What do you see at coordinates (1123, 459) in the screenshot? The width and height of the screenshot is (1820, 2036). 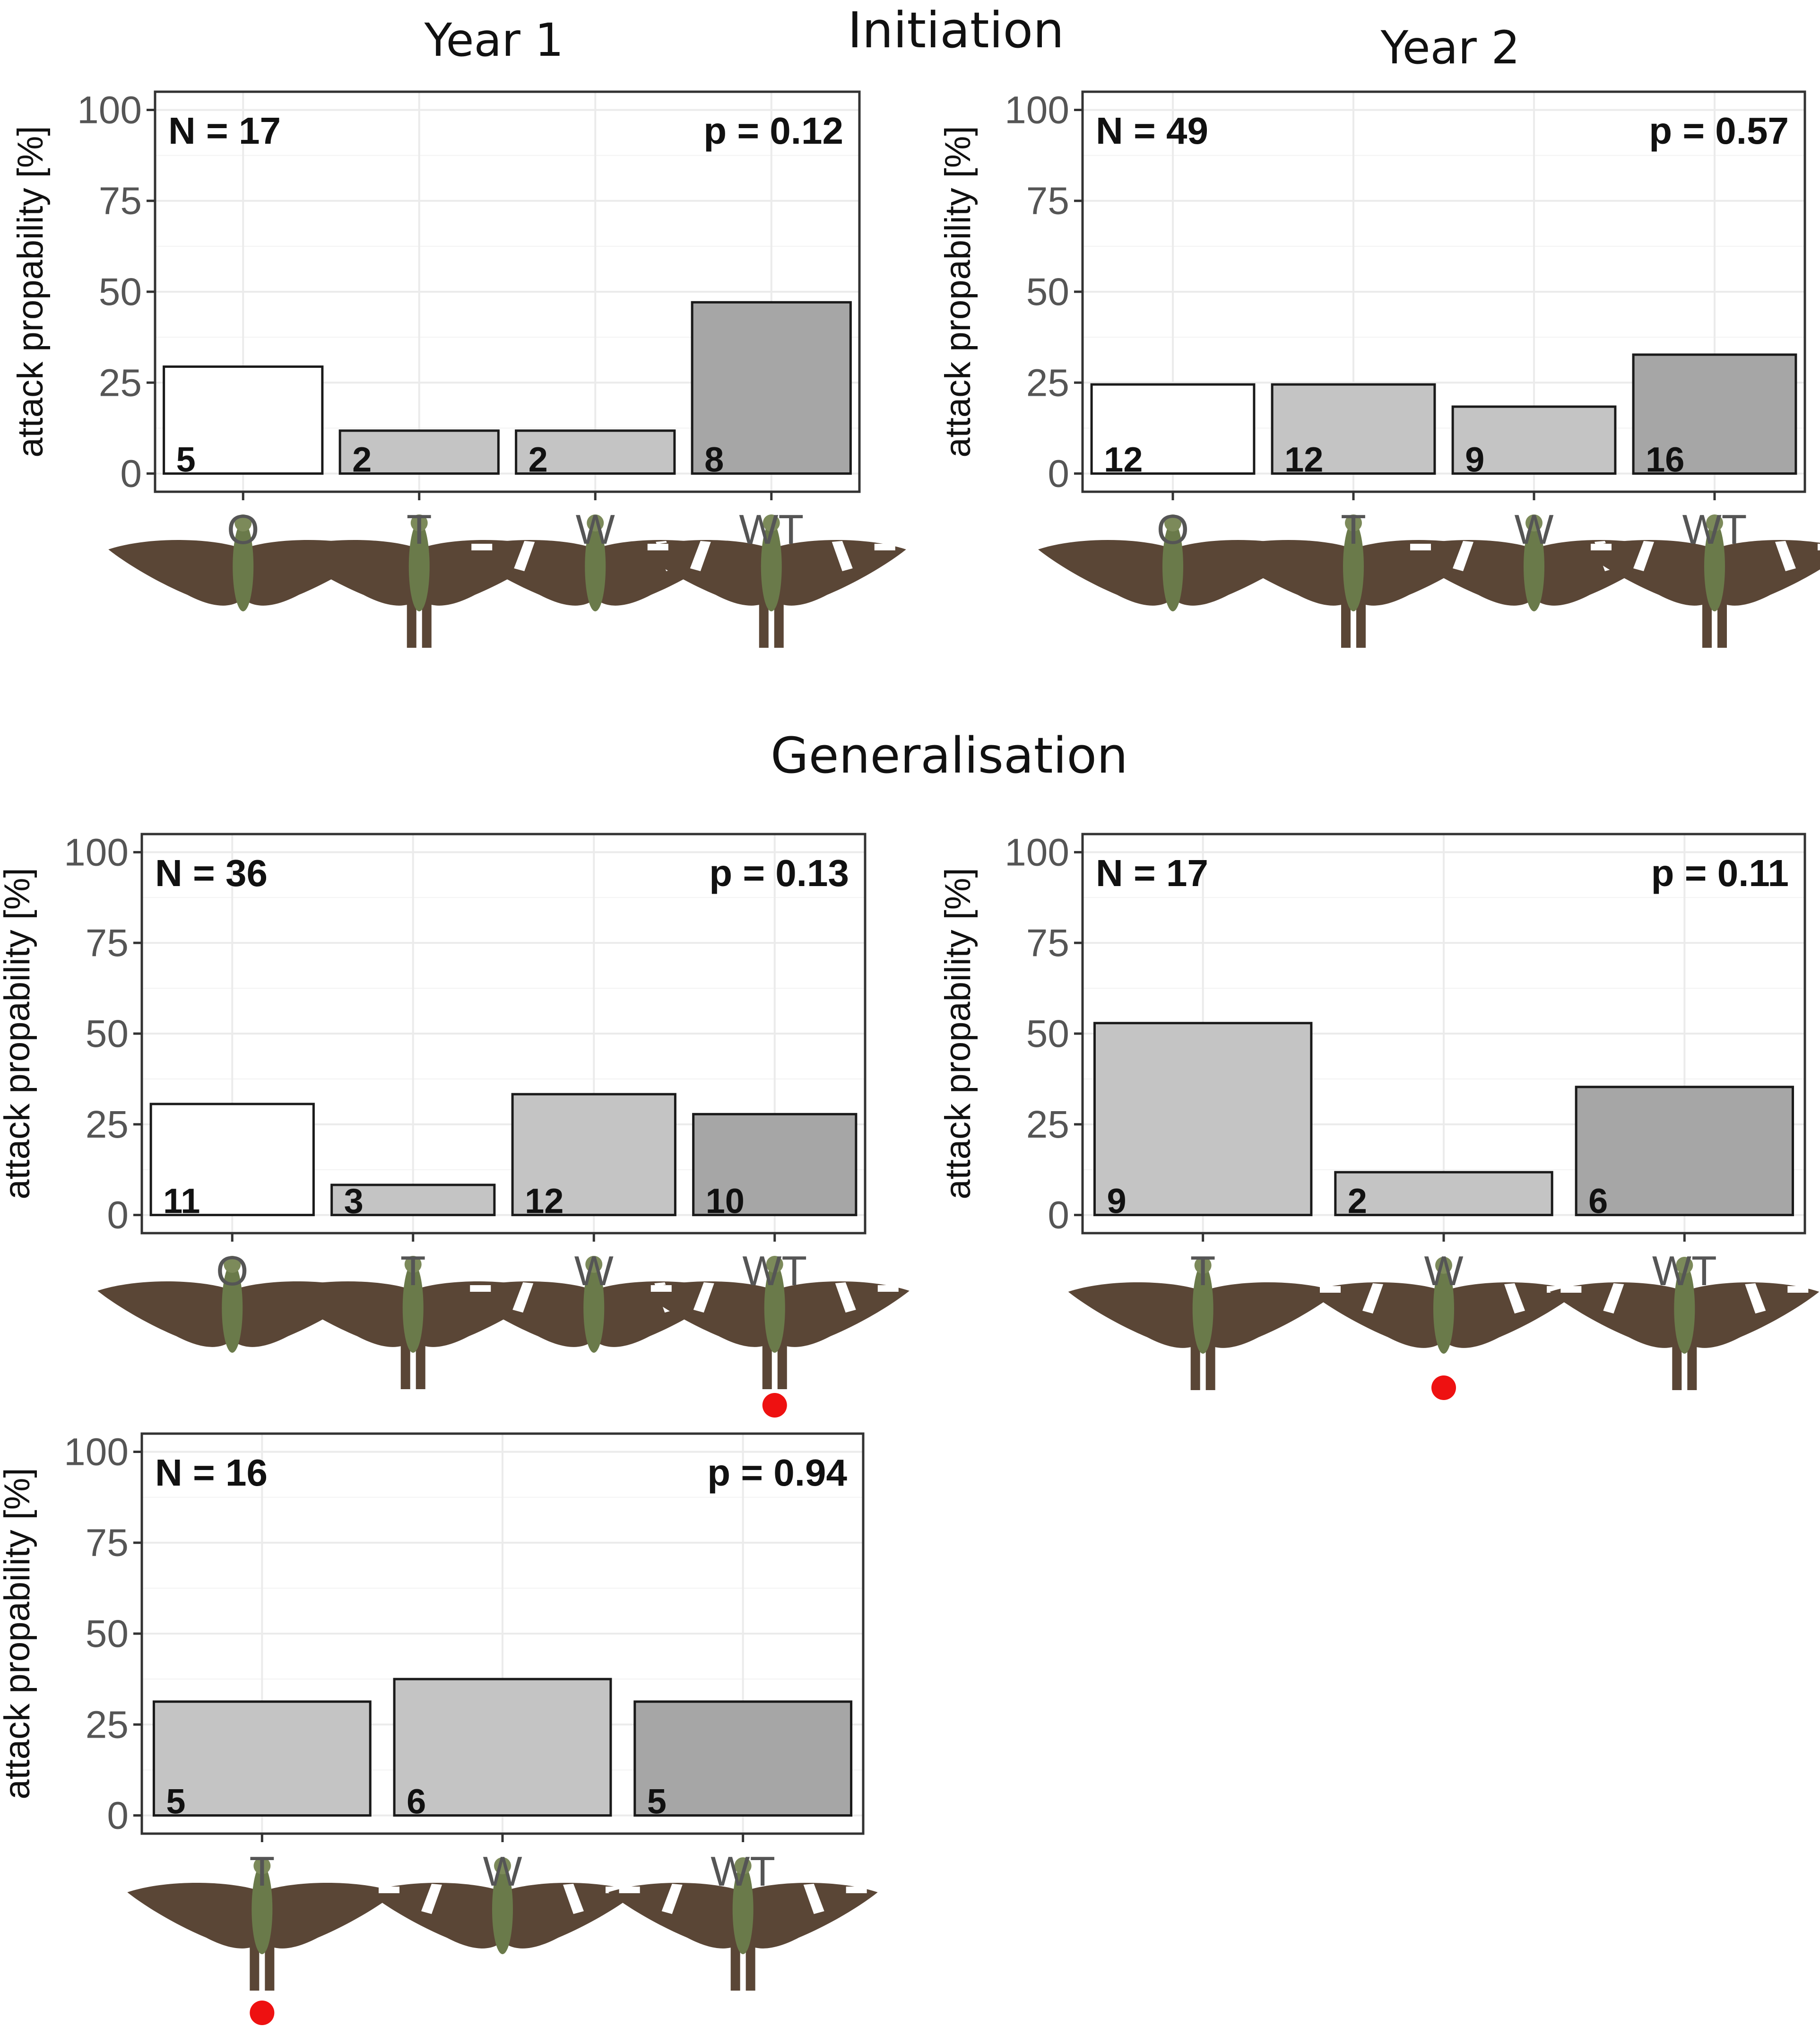 I see `bar-count-label-o: 12` at bounding box center [1123, 459].